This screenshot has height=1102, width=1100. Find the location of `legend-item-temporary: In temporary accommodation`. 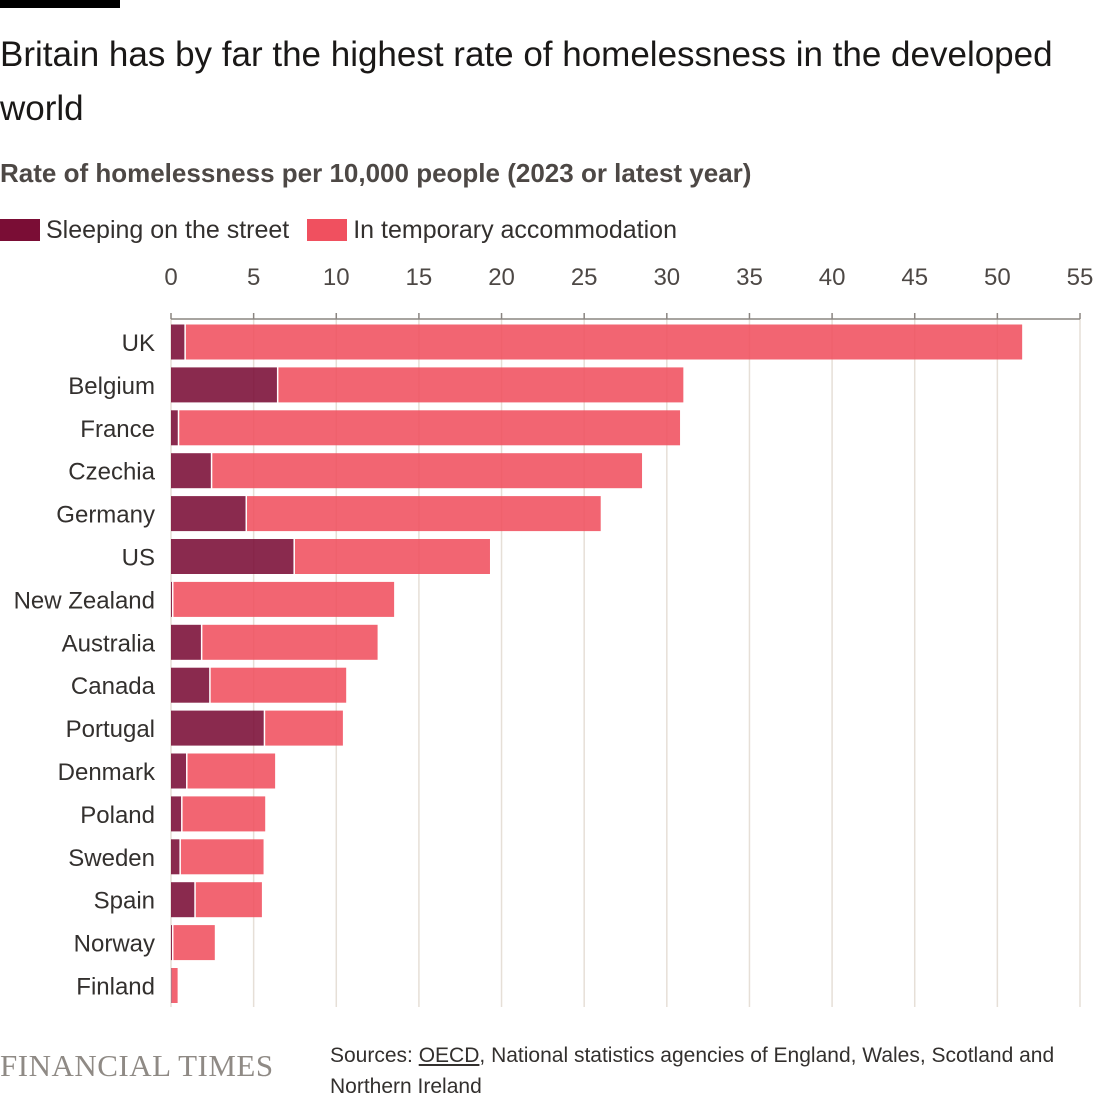

legend-item-temporary: In temporary accommodation is located at coordinates (492, 230).